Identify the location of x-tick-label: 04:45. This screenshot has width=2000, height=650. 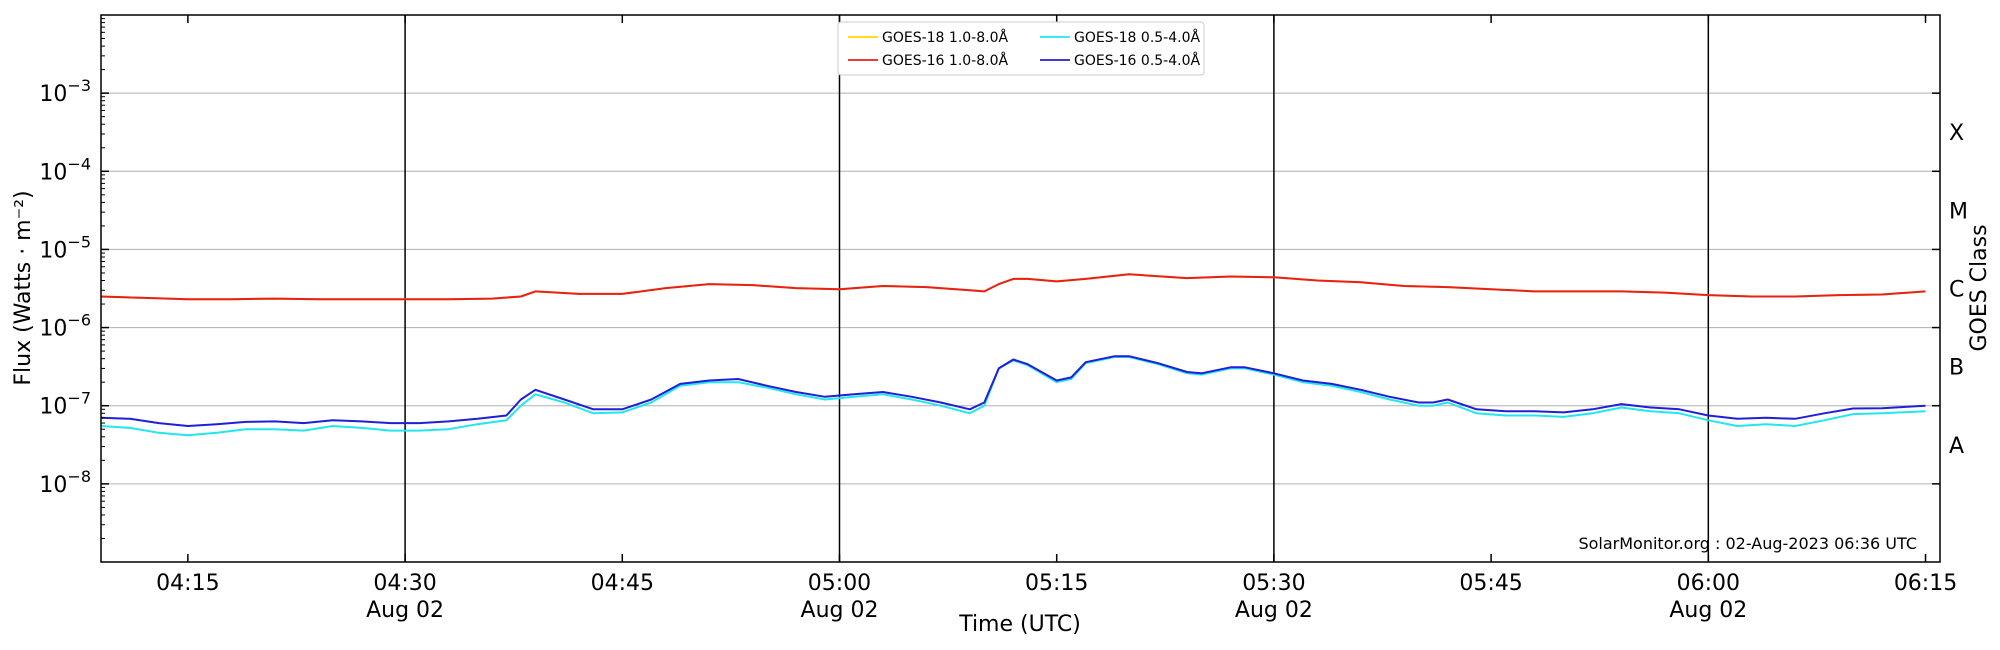
(622, 583).